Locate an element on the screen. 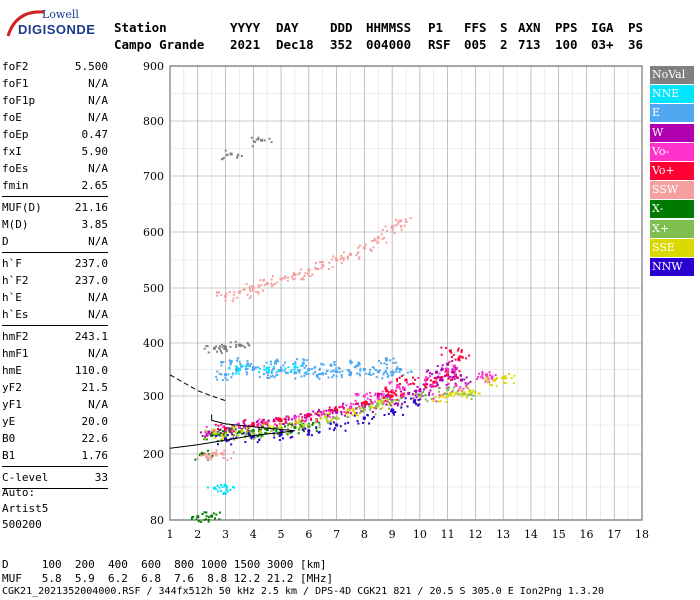 Image resolution: width=700 pixels, height=600 pixels. data-point-e is located at coordinates (378, 372).